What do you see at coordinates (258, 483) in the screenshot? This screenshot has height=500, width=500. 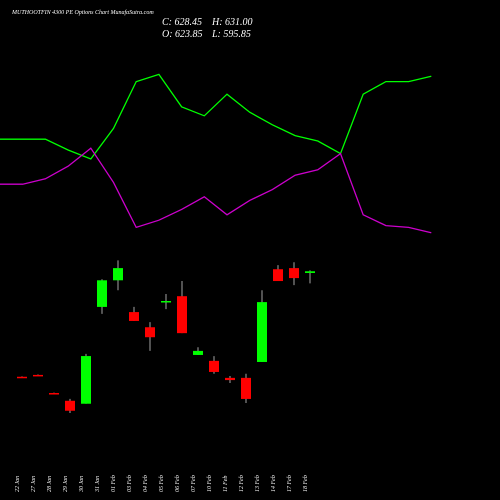 I see `x-tick-label: 13 Feb` at bounding box center [258, 483].